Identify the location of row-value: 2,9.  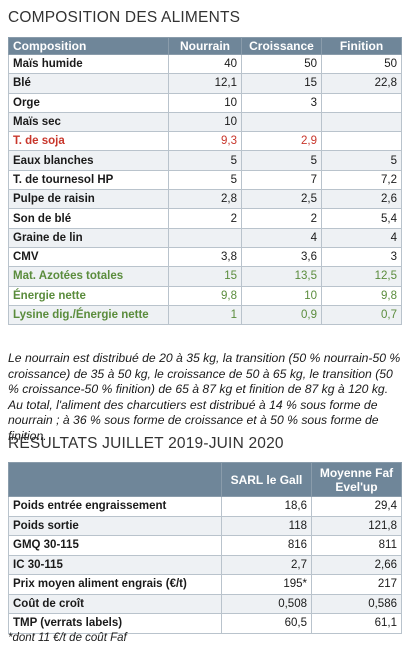
(281, 141).